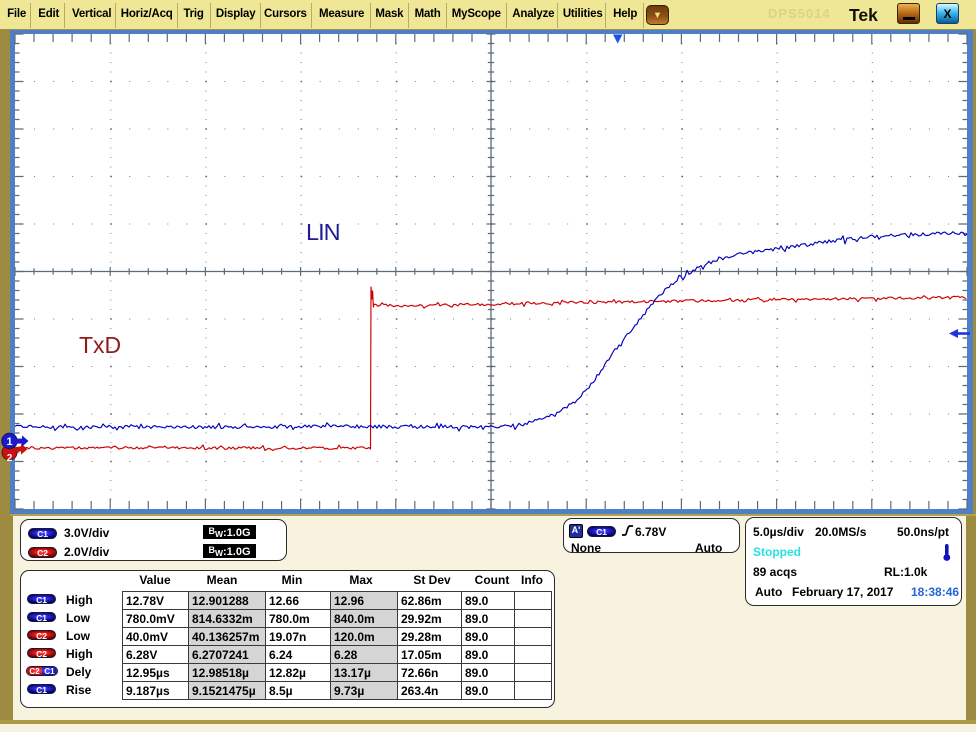  Describe the element at coordinates (100, 345) in the screenshot. I see `svg-text: TxD` at that location.